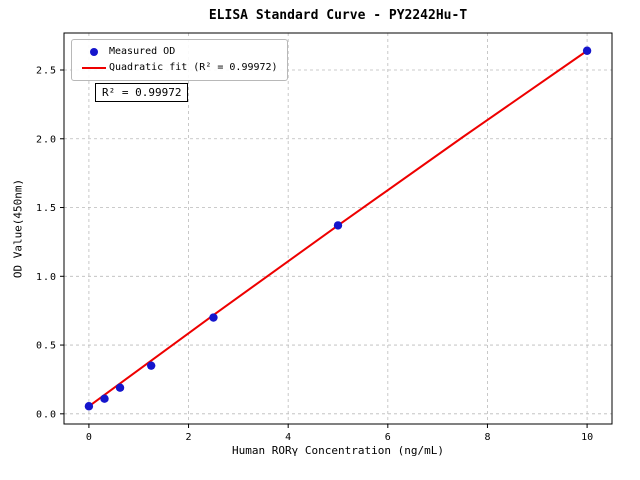 Image resolution: width=640 pixels, height=480 pixels. I want to click on y-tick-label: 1.0, so click(46, 277).